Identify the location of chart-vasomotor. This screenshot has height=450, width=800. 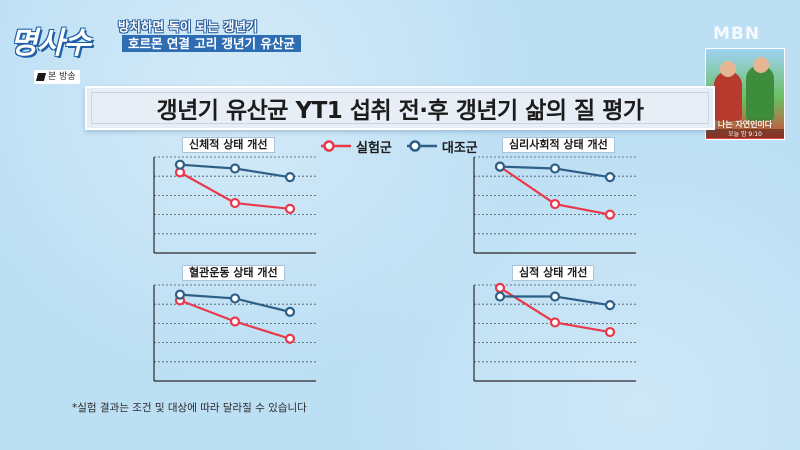
(234, 333).